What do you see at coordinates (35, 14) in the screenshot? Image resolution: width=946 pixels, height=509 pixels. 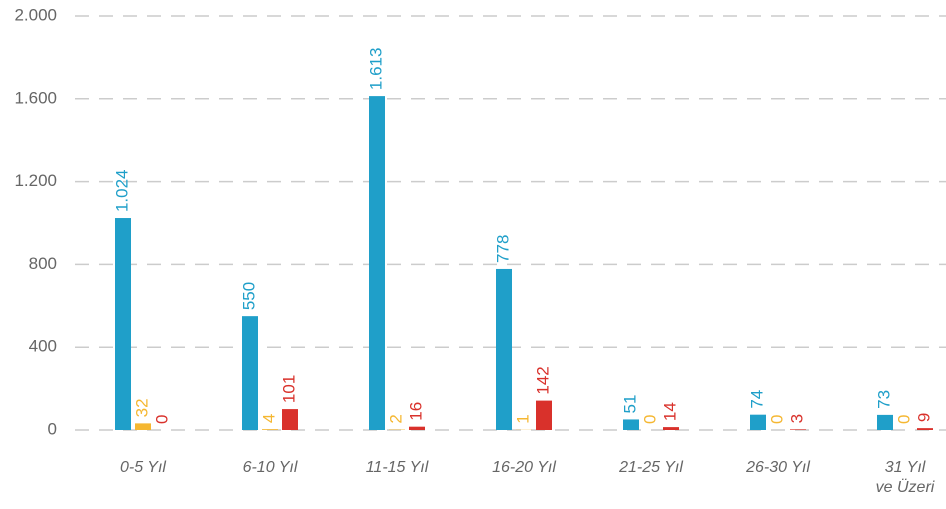 I see `y-tick-label: 2.000` at bounding box center [35, 14].